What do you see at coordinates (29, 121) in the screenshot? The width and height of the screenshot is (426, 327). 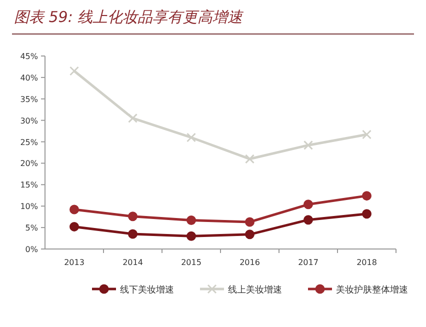 I see `y-tick-label: 30%` at bounding box center [29, 121].